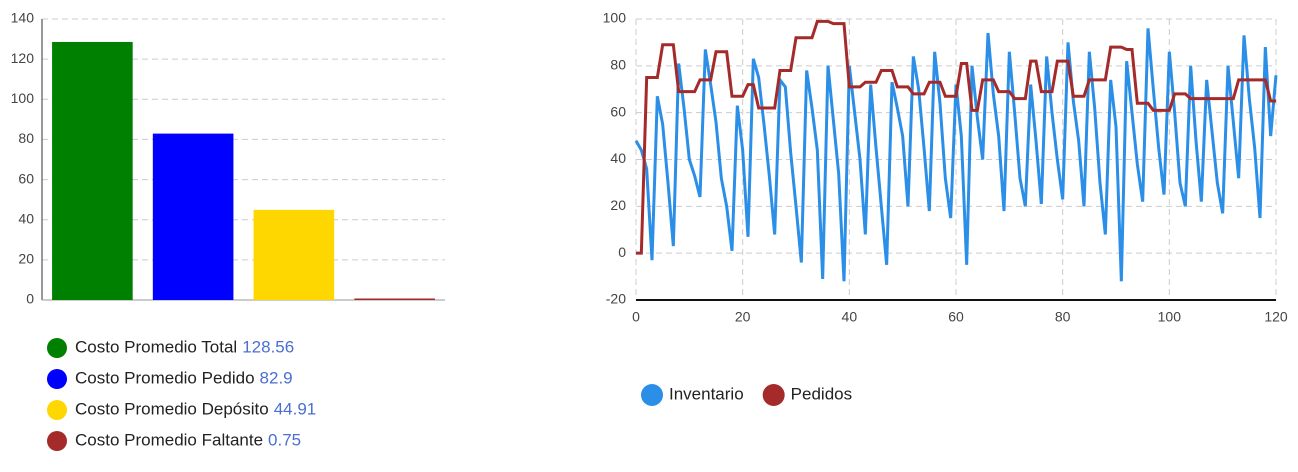 Image resolution: width=1298 pixels, height=472 pixels. I want to click on x-tick-label: 120, so click(1276, 317).